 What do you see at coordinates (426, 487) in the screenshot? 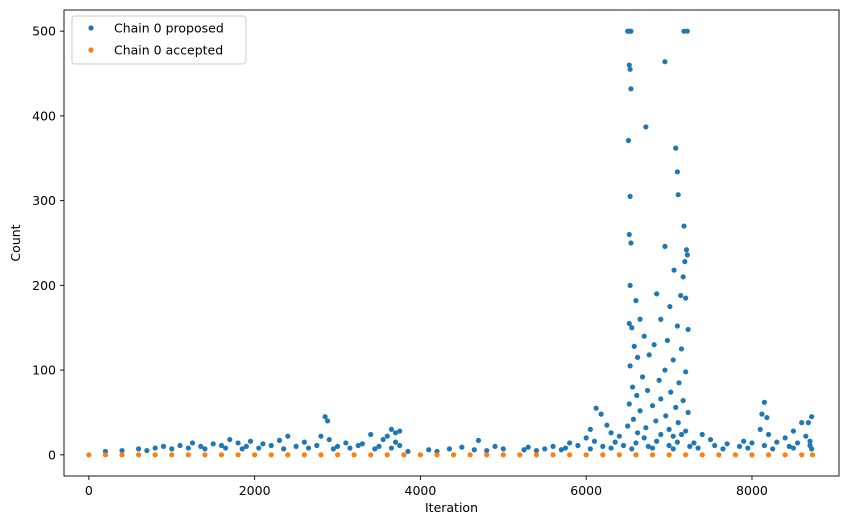
I see `x-axis: 0 2000 4000 6000 8000` at bounding box center [426, 487].